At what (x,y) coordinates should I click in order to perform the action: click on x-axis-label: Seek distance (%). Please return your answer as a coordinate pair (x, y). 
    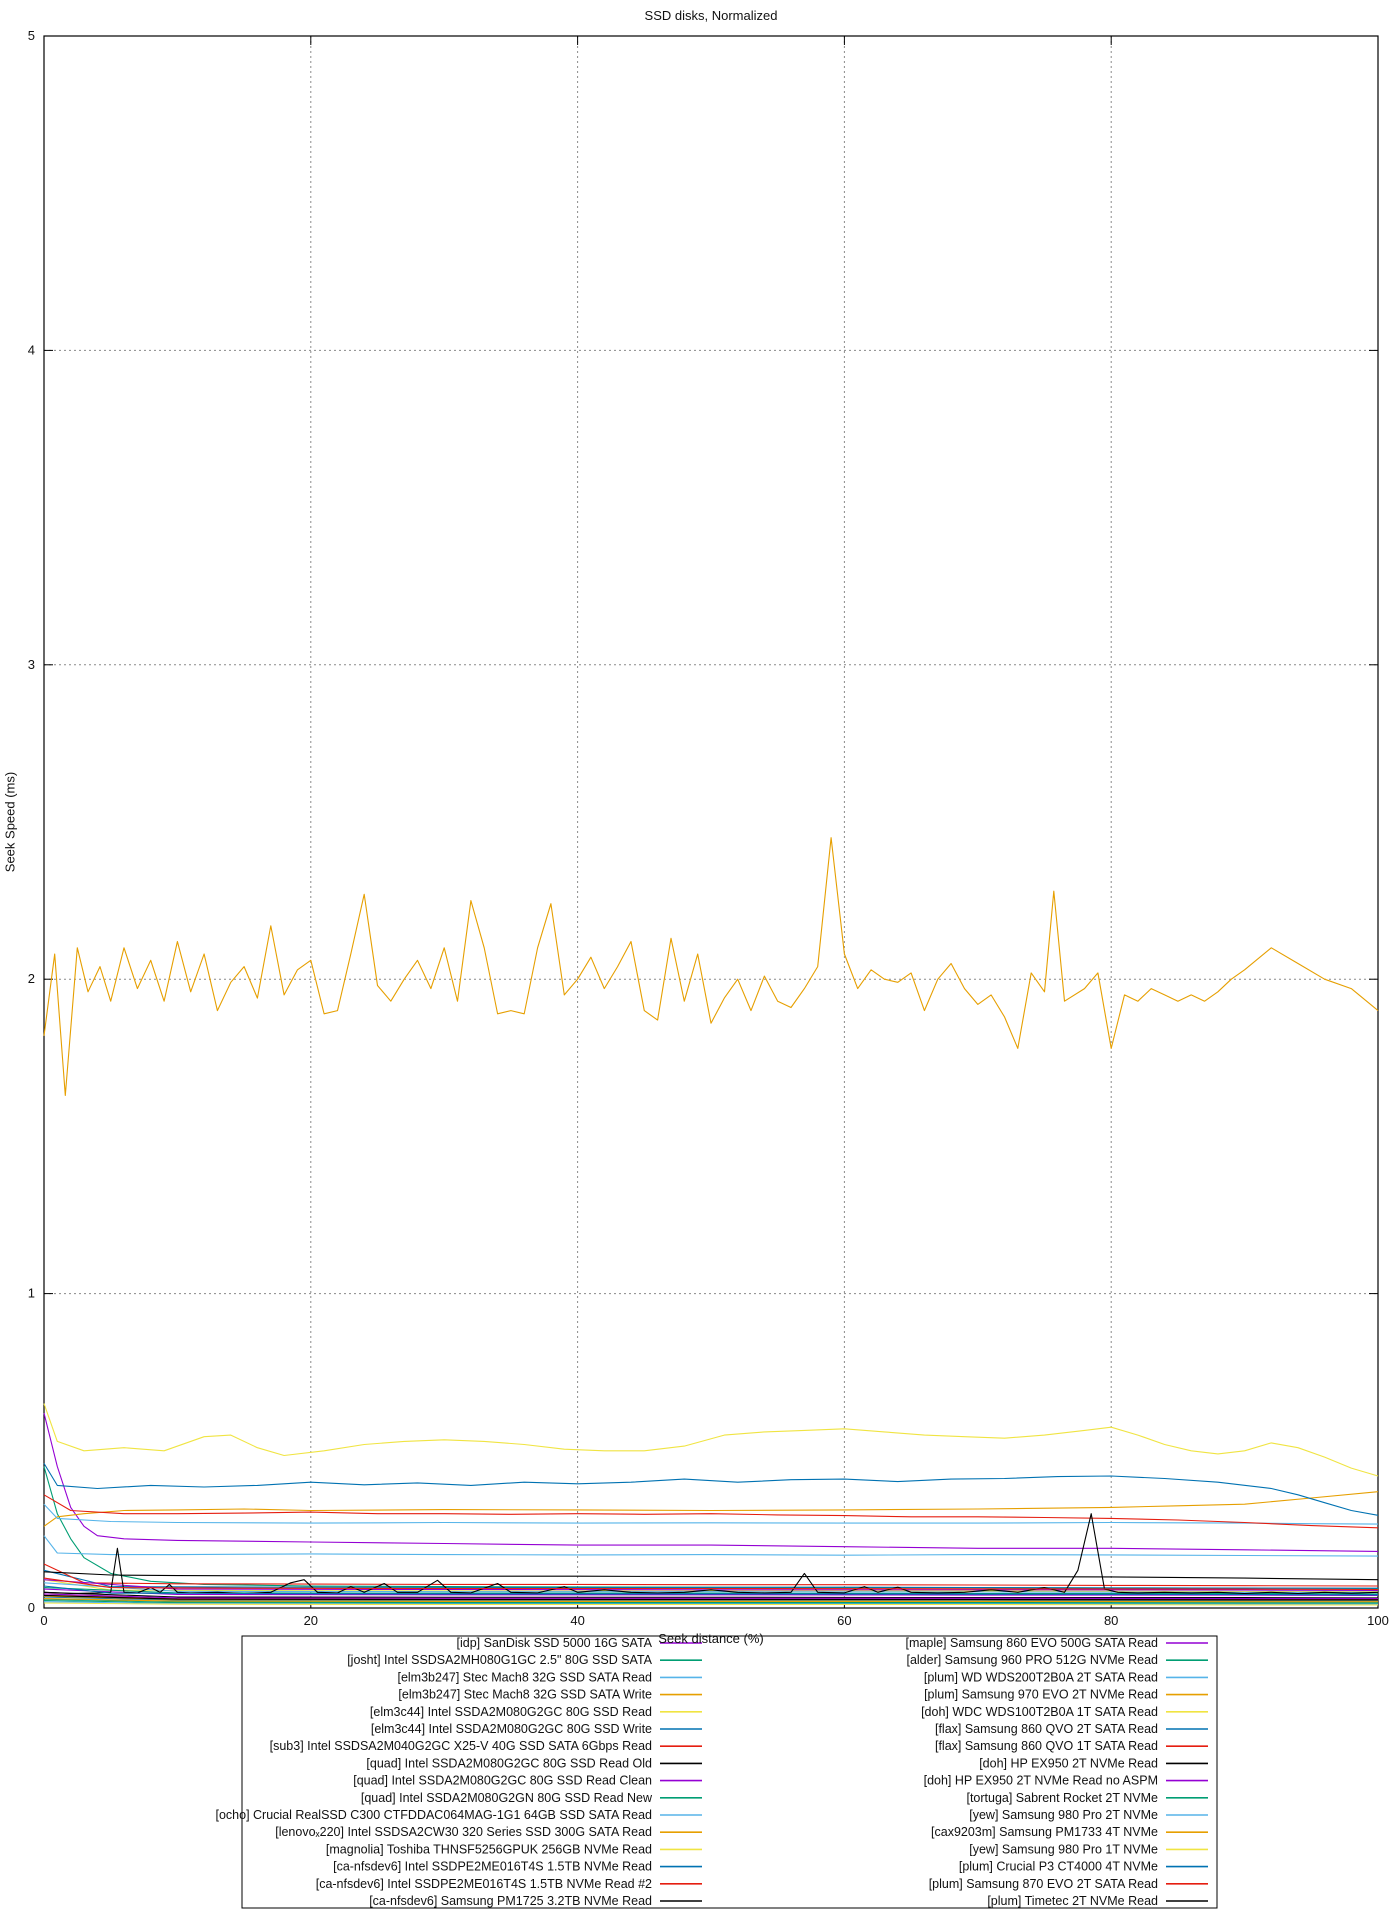
    Looking at the image, I should click on (711, 1638).